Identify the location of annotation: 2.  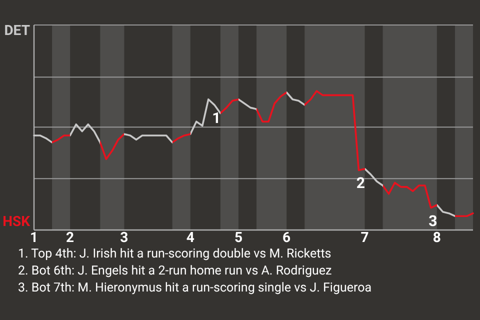
(361, 183).